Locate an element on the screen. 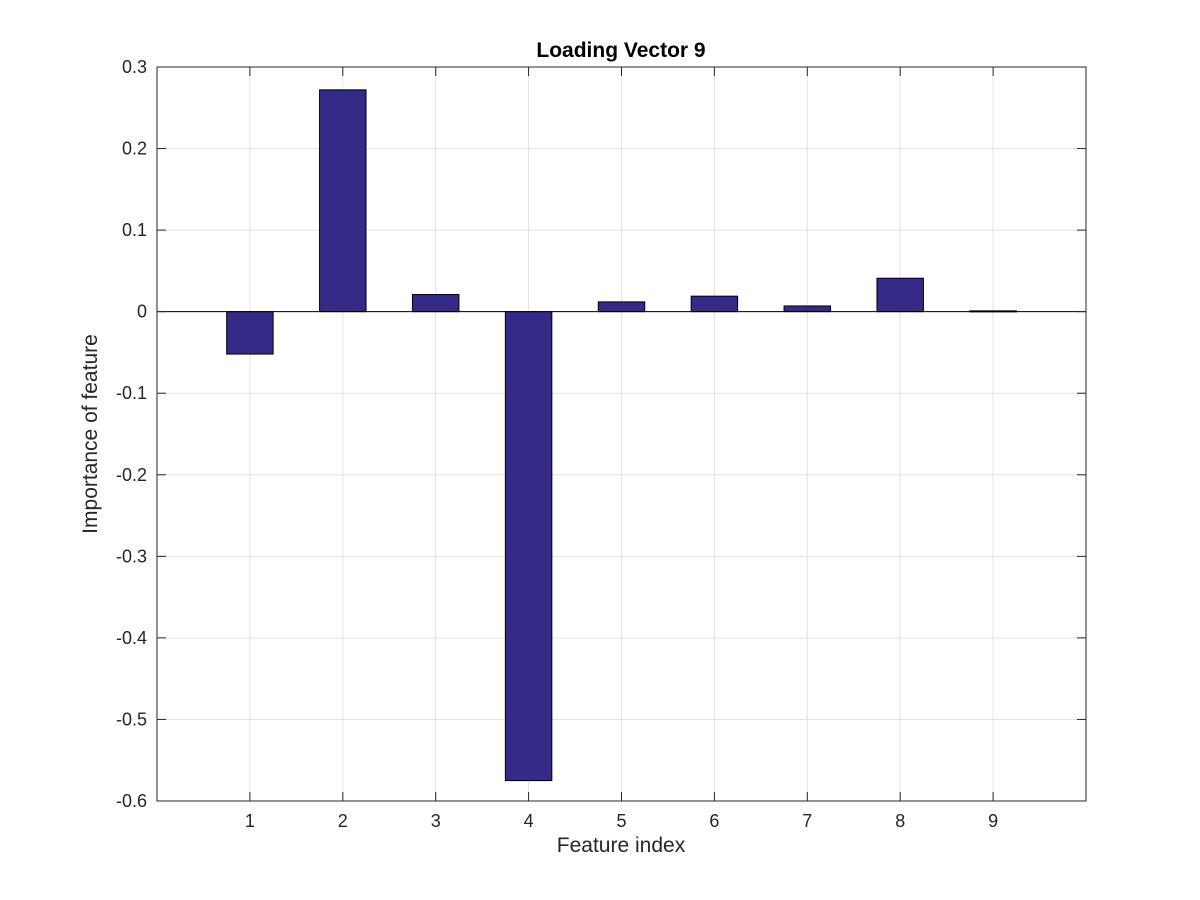 The width and height of the screenshot is (1200, 900). x-tick-label: 2 is located at coordinates (343, 821).